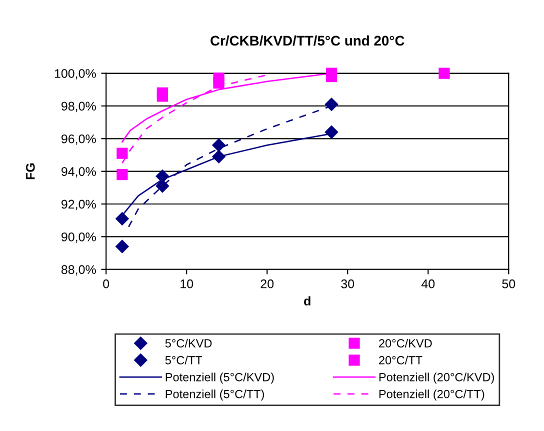 The height and width of the screenshot is (431, 544). Describe the element at coordinates (400, 360) in the screenshot. I see `legend-label: 20°C/TT` at that location.